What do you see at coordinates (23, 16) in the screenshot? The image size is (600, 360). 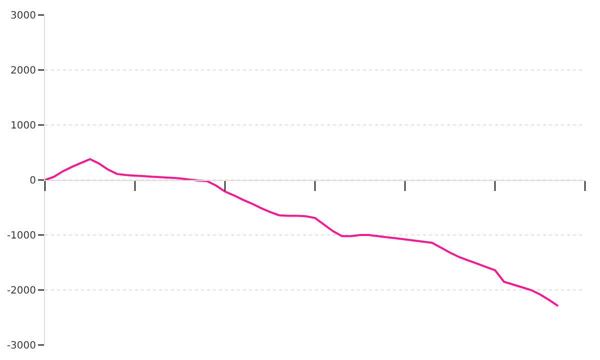 I see `y-tick-label: 3000` at bounding box center [23, 16].